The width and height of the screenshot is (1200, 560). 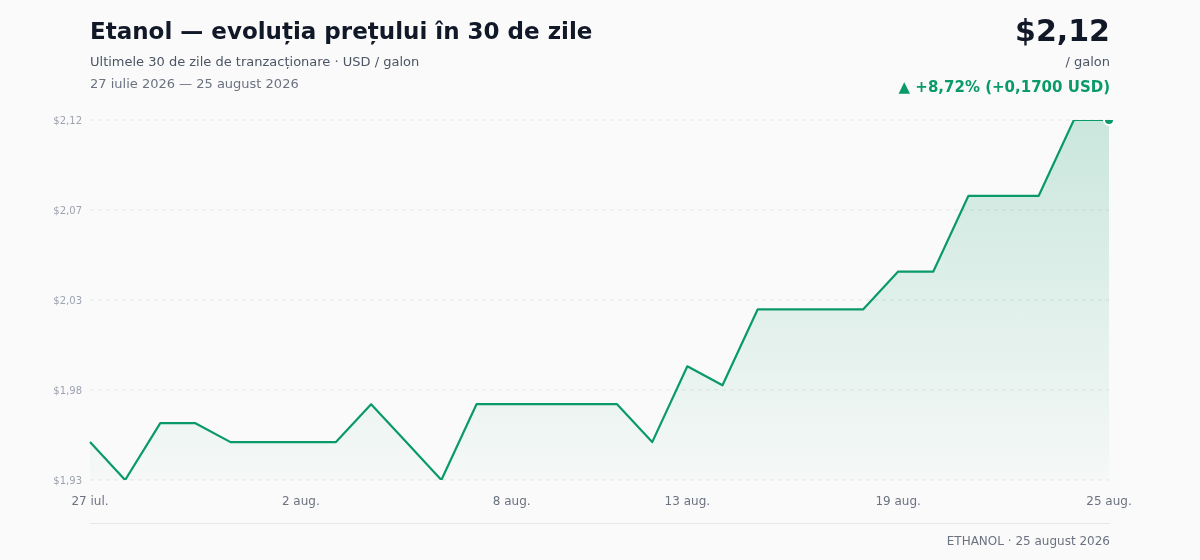 I want to click on x-tick-label: 25 aug., so click(x=1109, y=500).